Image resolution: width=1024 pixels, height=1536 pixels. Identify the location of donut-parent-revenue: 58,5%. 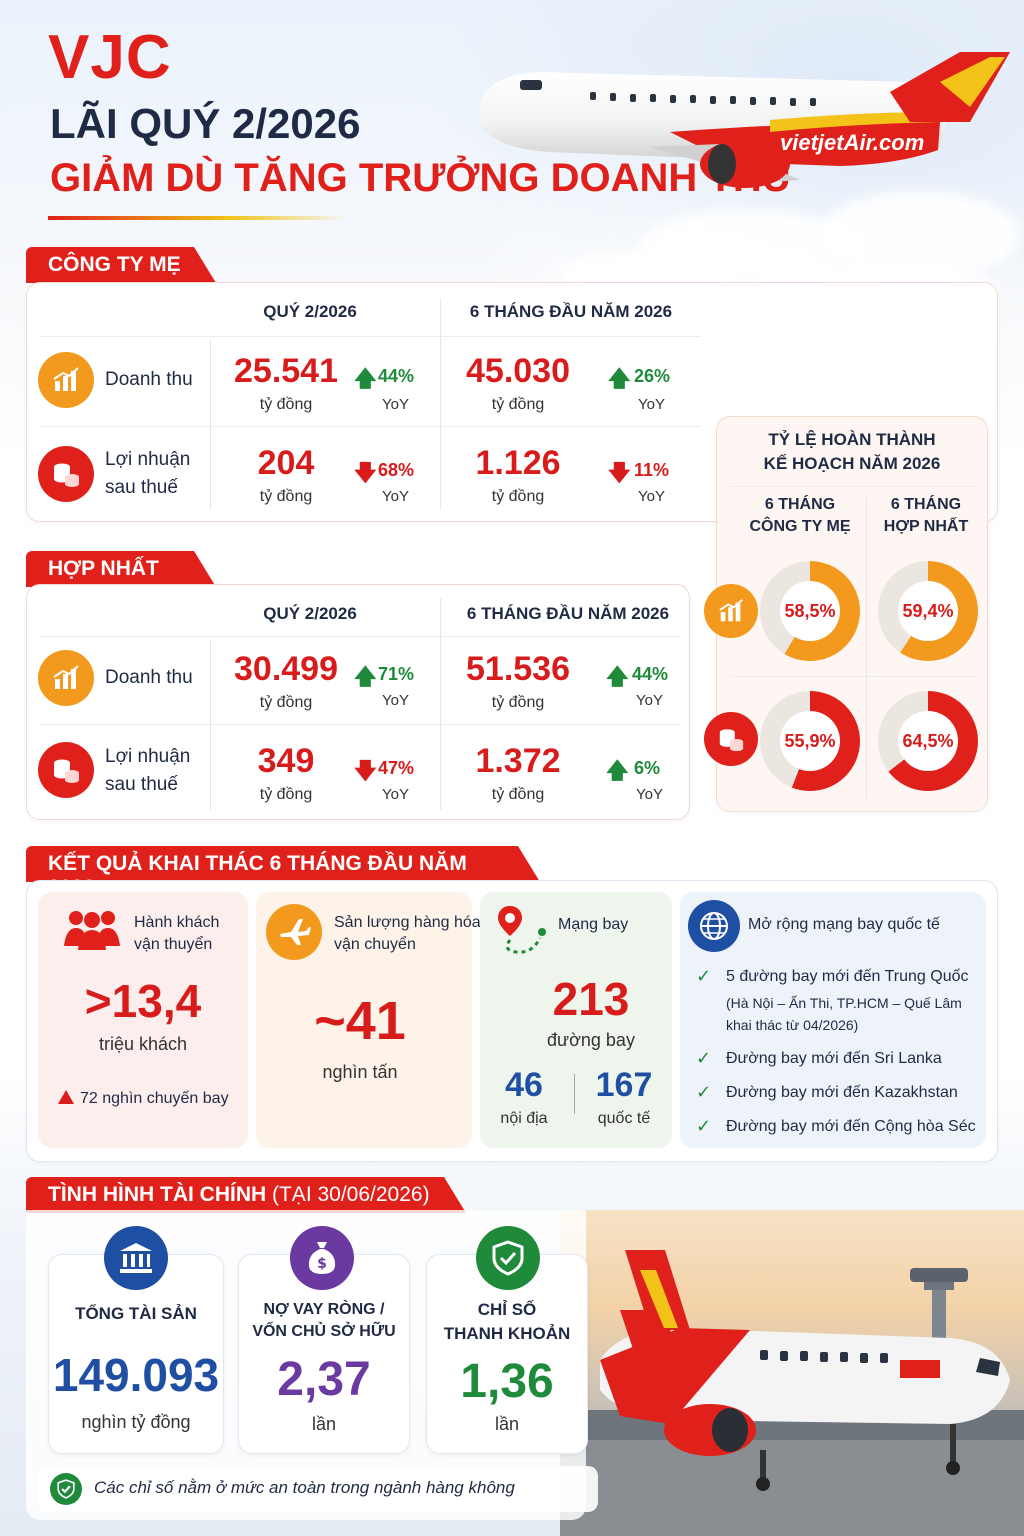
(810, 611).